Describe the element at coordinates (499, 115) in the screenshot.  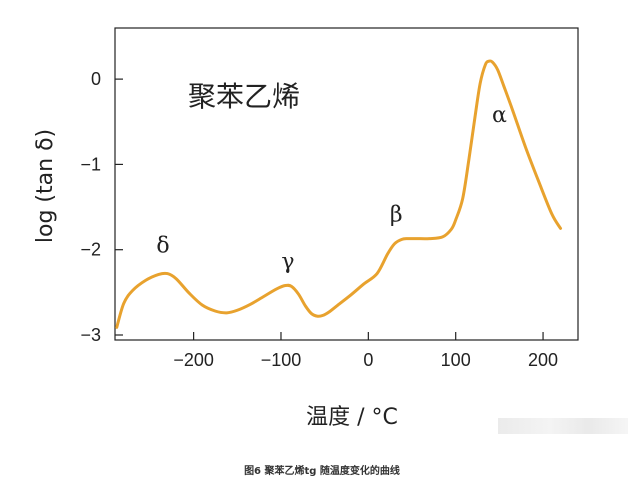
I see `peak-label: α` at that location.